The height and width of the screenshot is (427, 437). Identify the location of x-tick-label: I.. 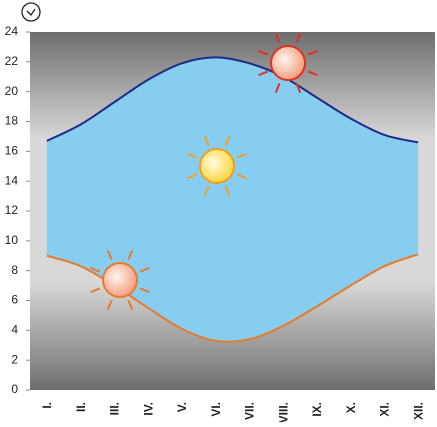
(47, 405).